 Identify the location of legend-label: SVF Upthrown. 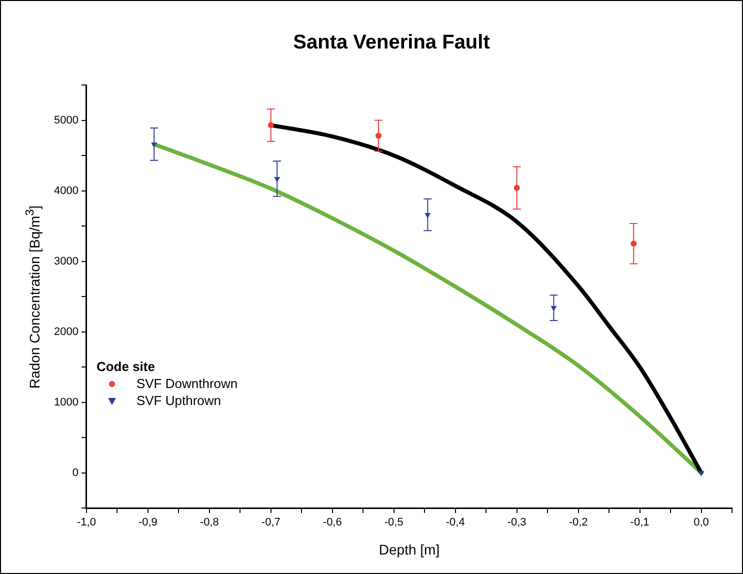
(179, 400).